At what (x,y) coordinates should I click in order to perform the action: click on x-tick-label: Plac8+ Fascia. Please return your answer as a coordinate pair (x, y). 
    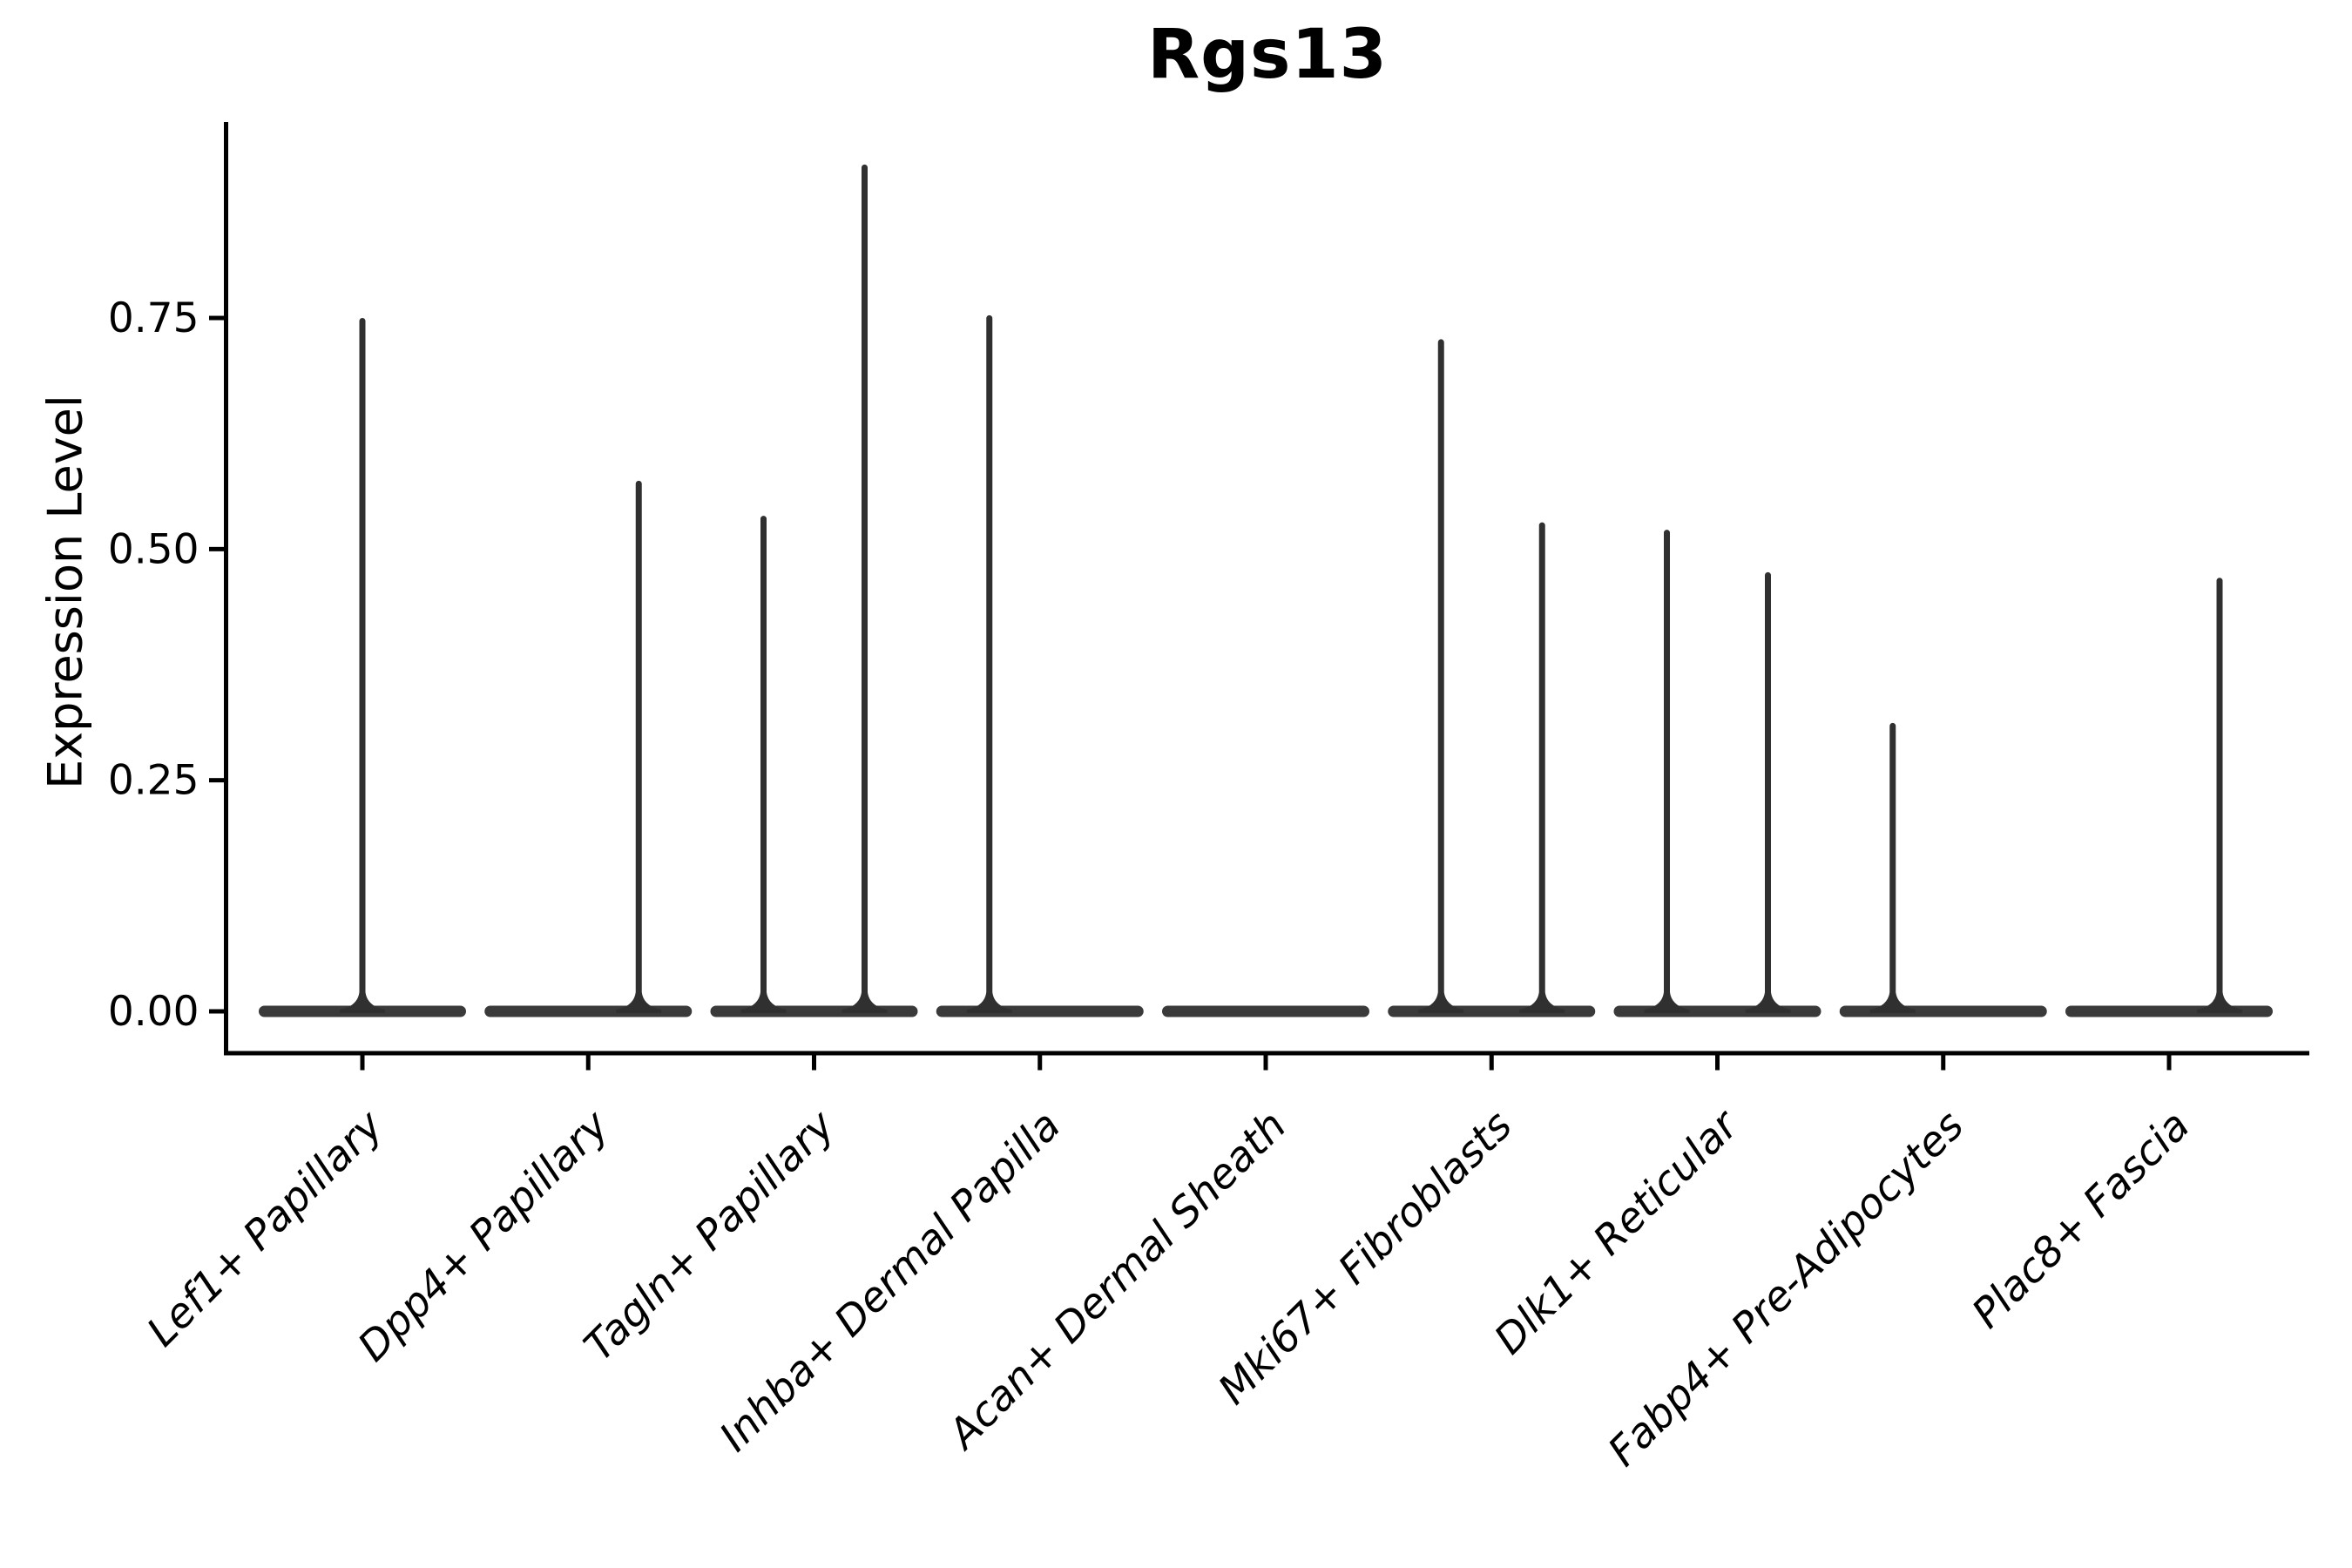
    Looking at the image, I should click on (2081, 1220).